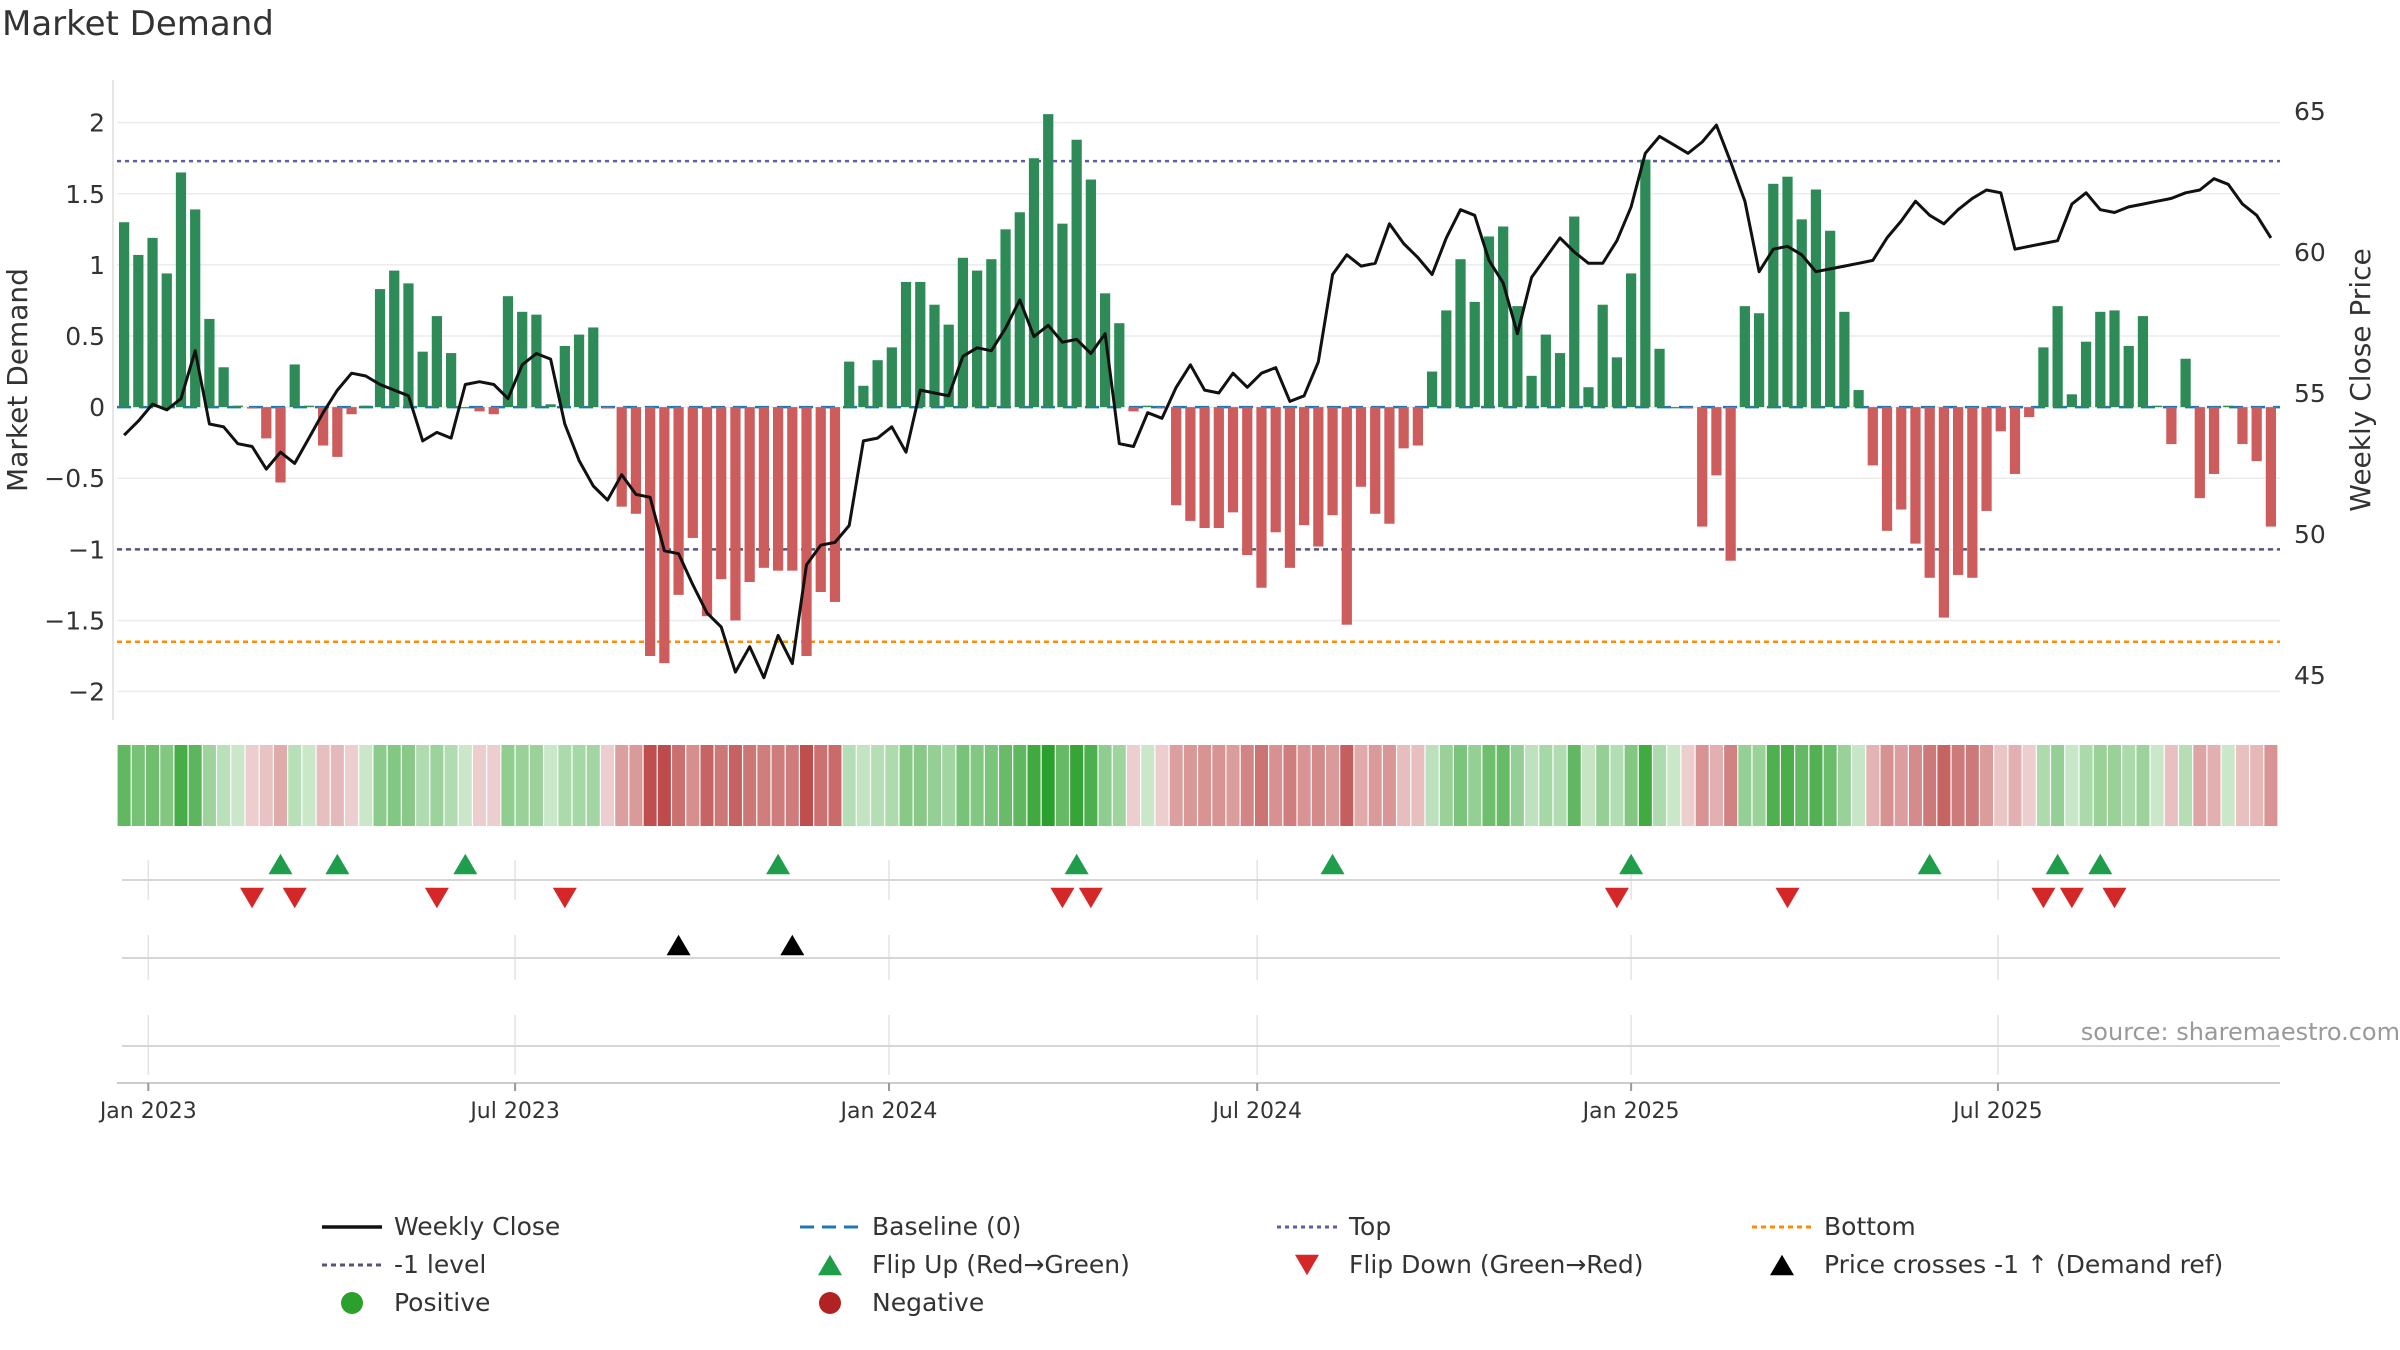  Describe the element at coordinates (678, 945) in the screenshot. I see `demand-ref-marker` at that location.